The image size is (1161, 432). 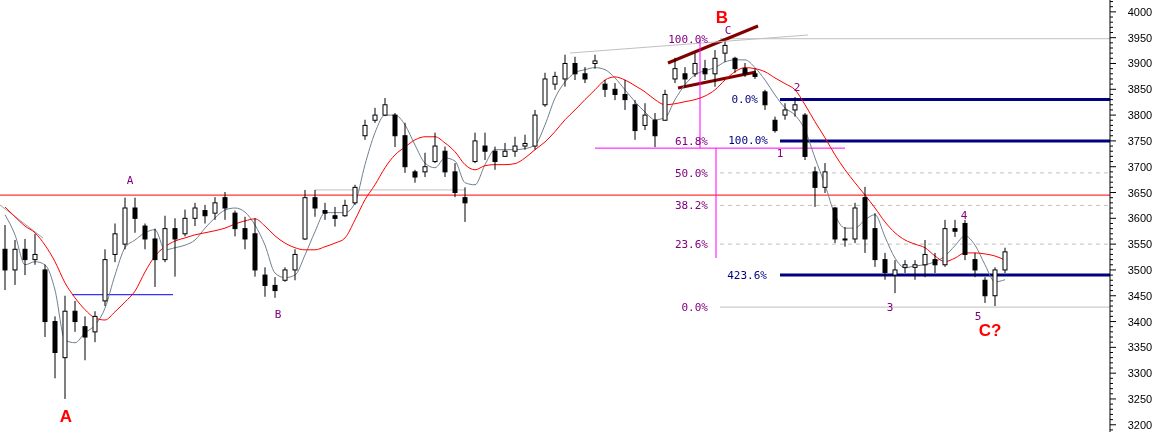 What do you see at coordinates (780, 153) in the screenshot?
I see `annotation: 1` at bounding box center [780, 153].